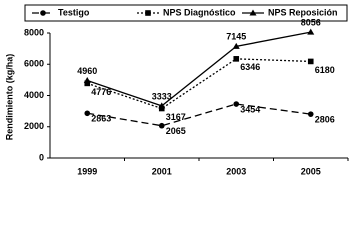 This screenshot has width=350, height=240. I want to click on y-tick-label: 6000, so click(34, 64).